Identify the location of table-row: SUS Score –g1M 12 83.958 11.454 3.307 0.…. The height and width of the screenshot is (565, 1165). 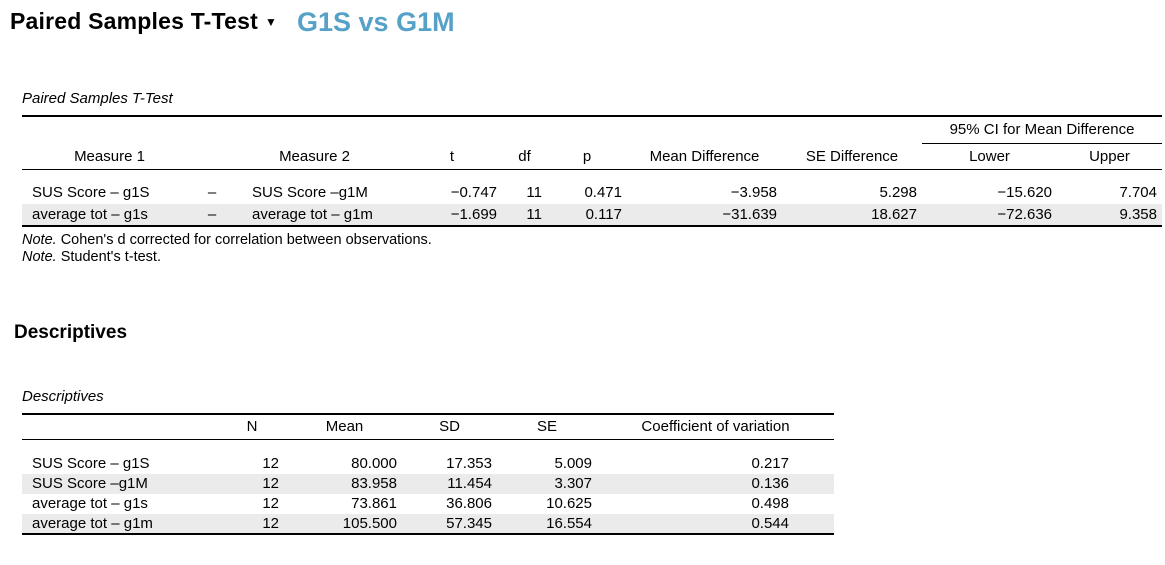
(428, 483).